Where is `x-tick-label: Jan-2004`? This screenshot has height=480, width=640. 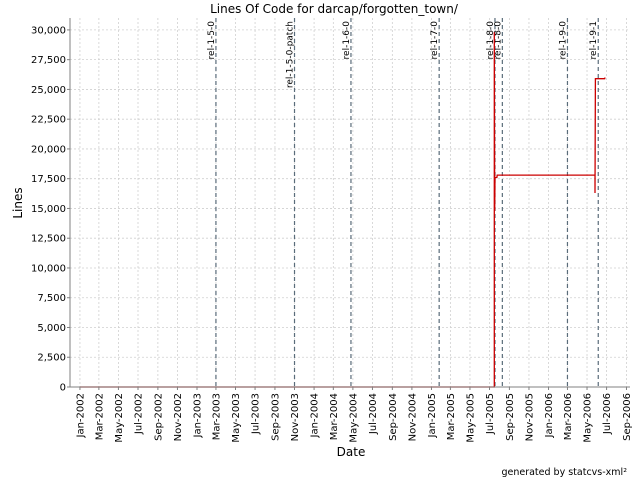
x-tick-label: Jan-2004 is located at coordinates (315, 415).